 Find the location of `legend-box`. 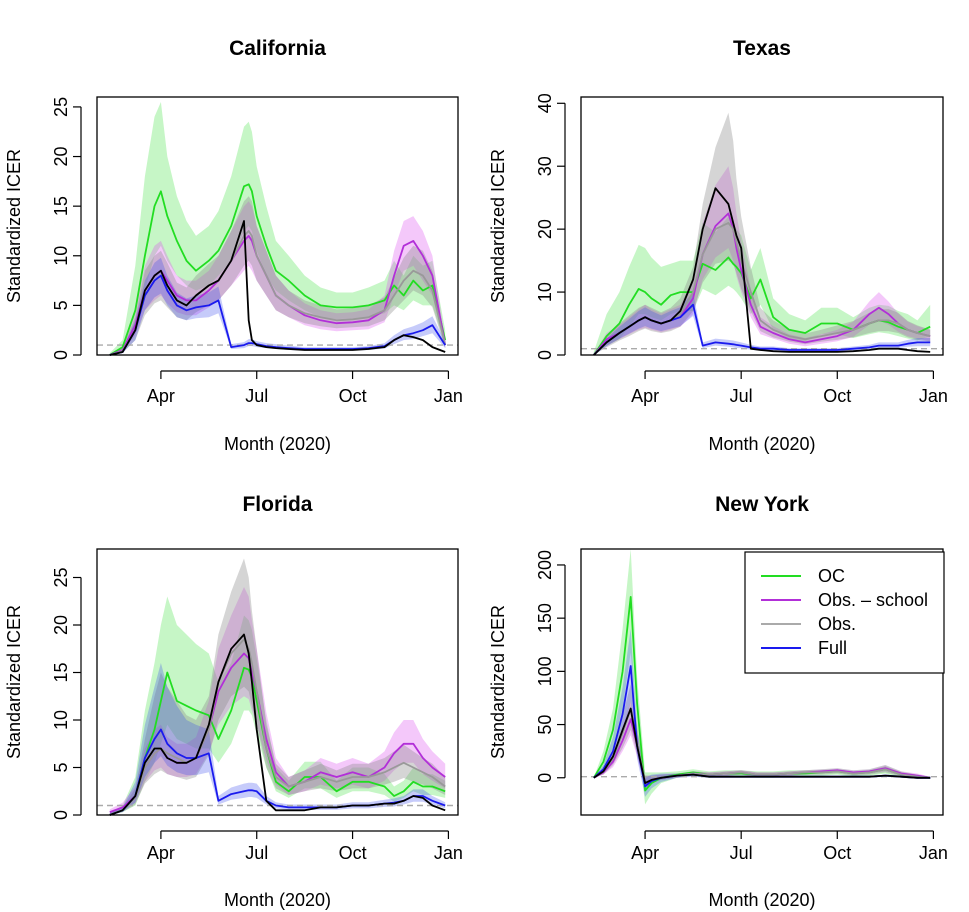

legend-box is located at coordinates (844, 612).